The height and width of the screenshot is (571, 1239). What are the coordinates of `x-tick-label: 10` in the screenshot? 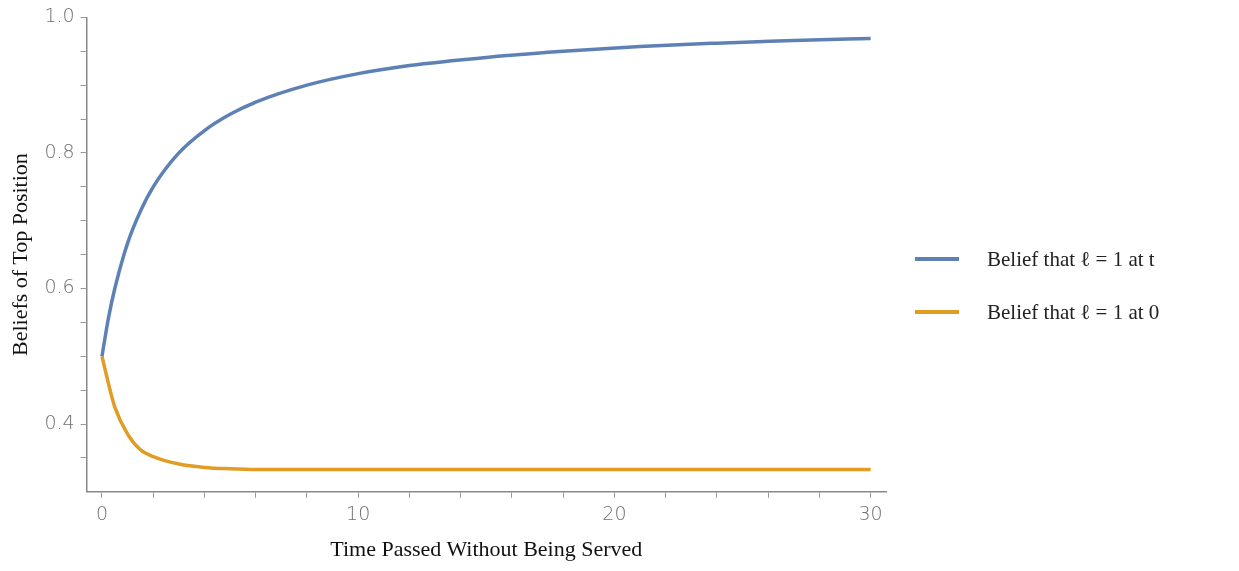 It's located at (358, 513).